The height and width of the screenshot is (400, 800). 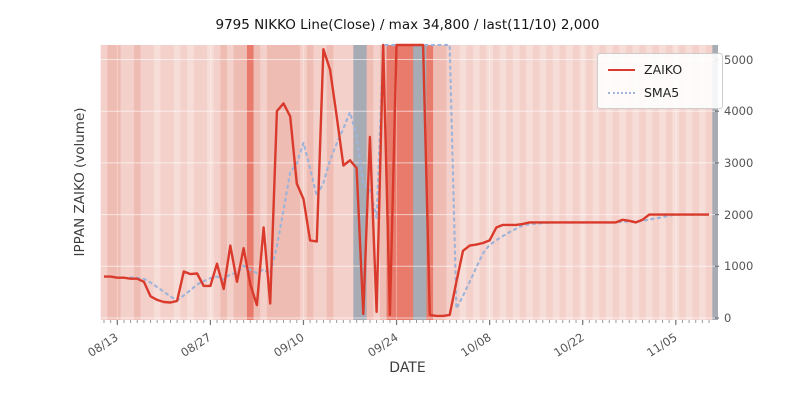 What do you see at coordinates (663, 69) in the screenshot?
I see `legend-label-zaiko: ZAIKO` at bounding box center [663, 69].